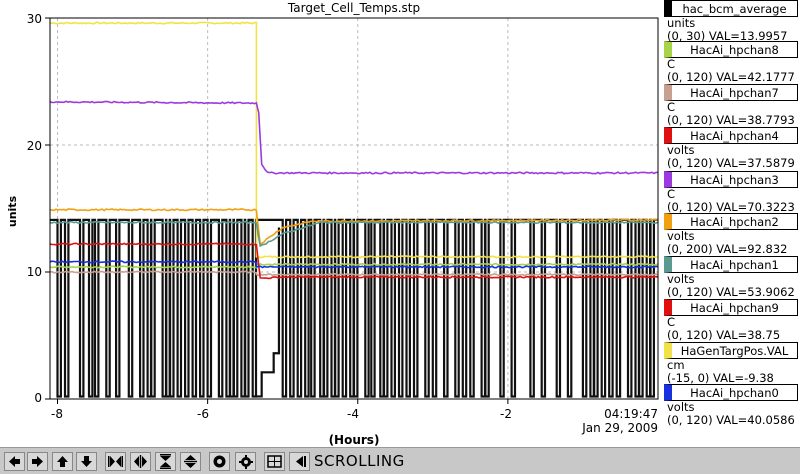  What do you see at coordinates (354, 8) in the screenshot?
I see `chart-title: Target_Cell_Temps.stp` at bounding box center [354, 8].